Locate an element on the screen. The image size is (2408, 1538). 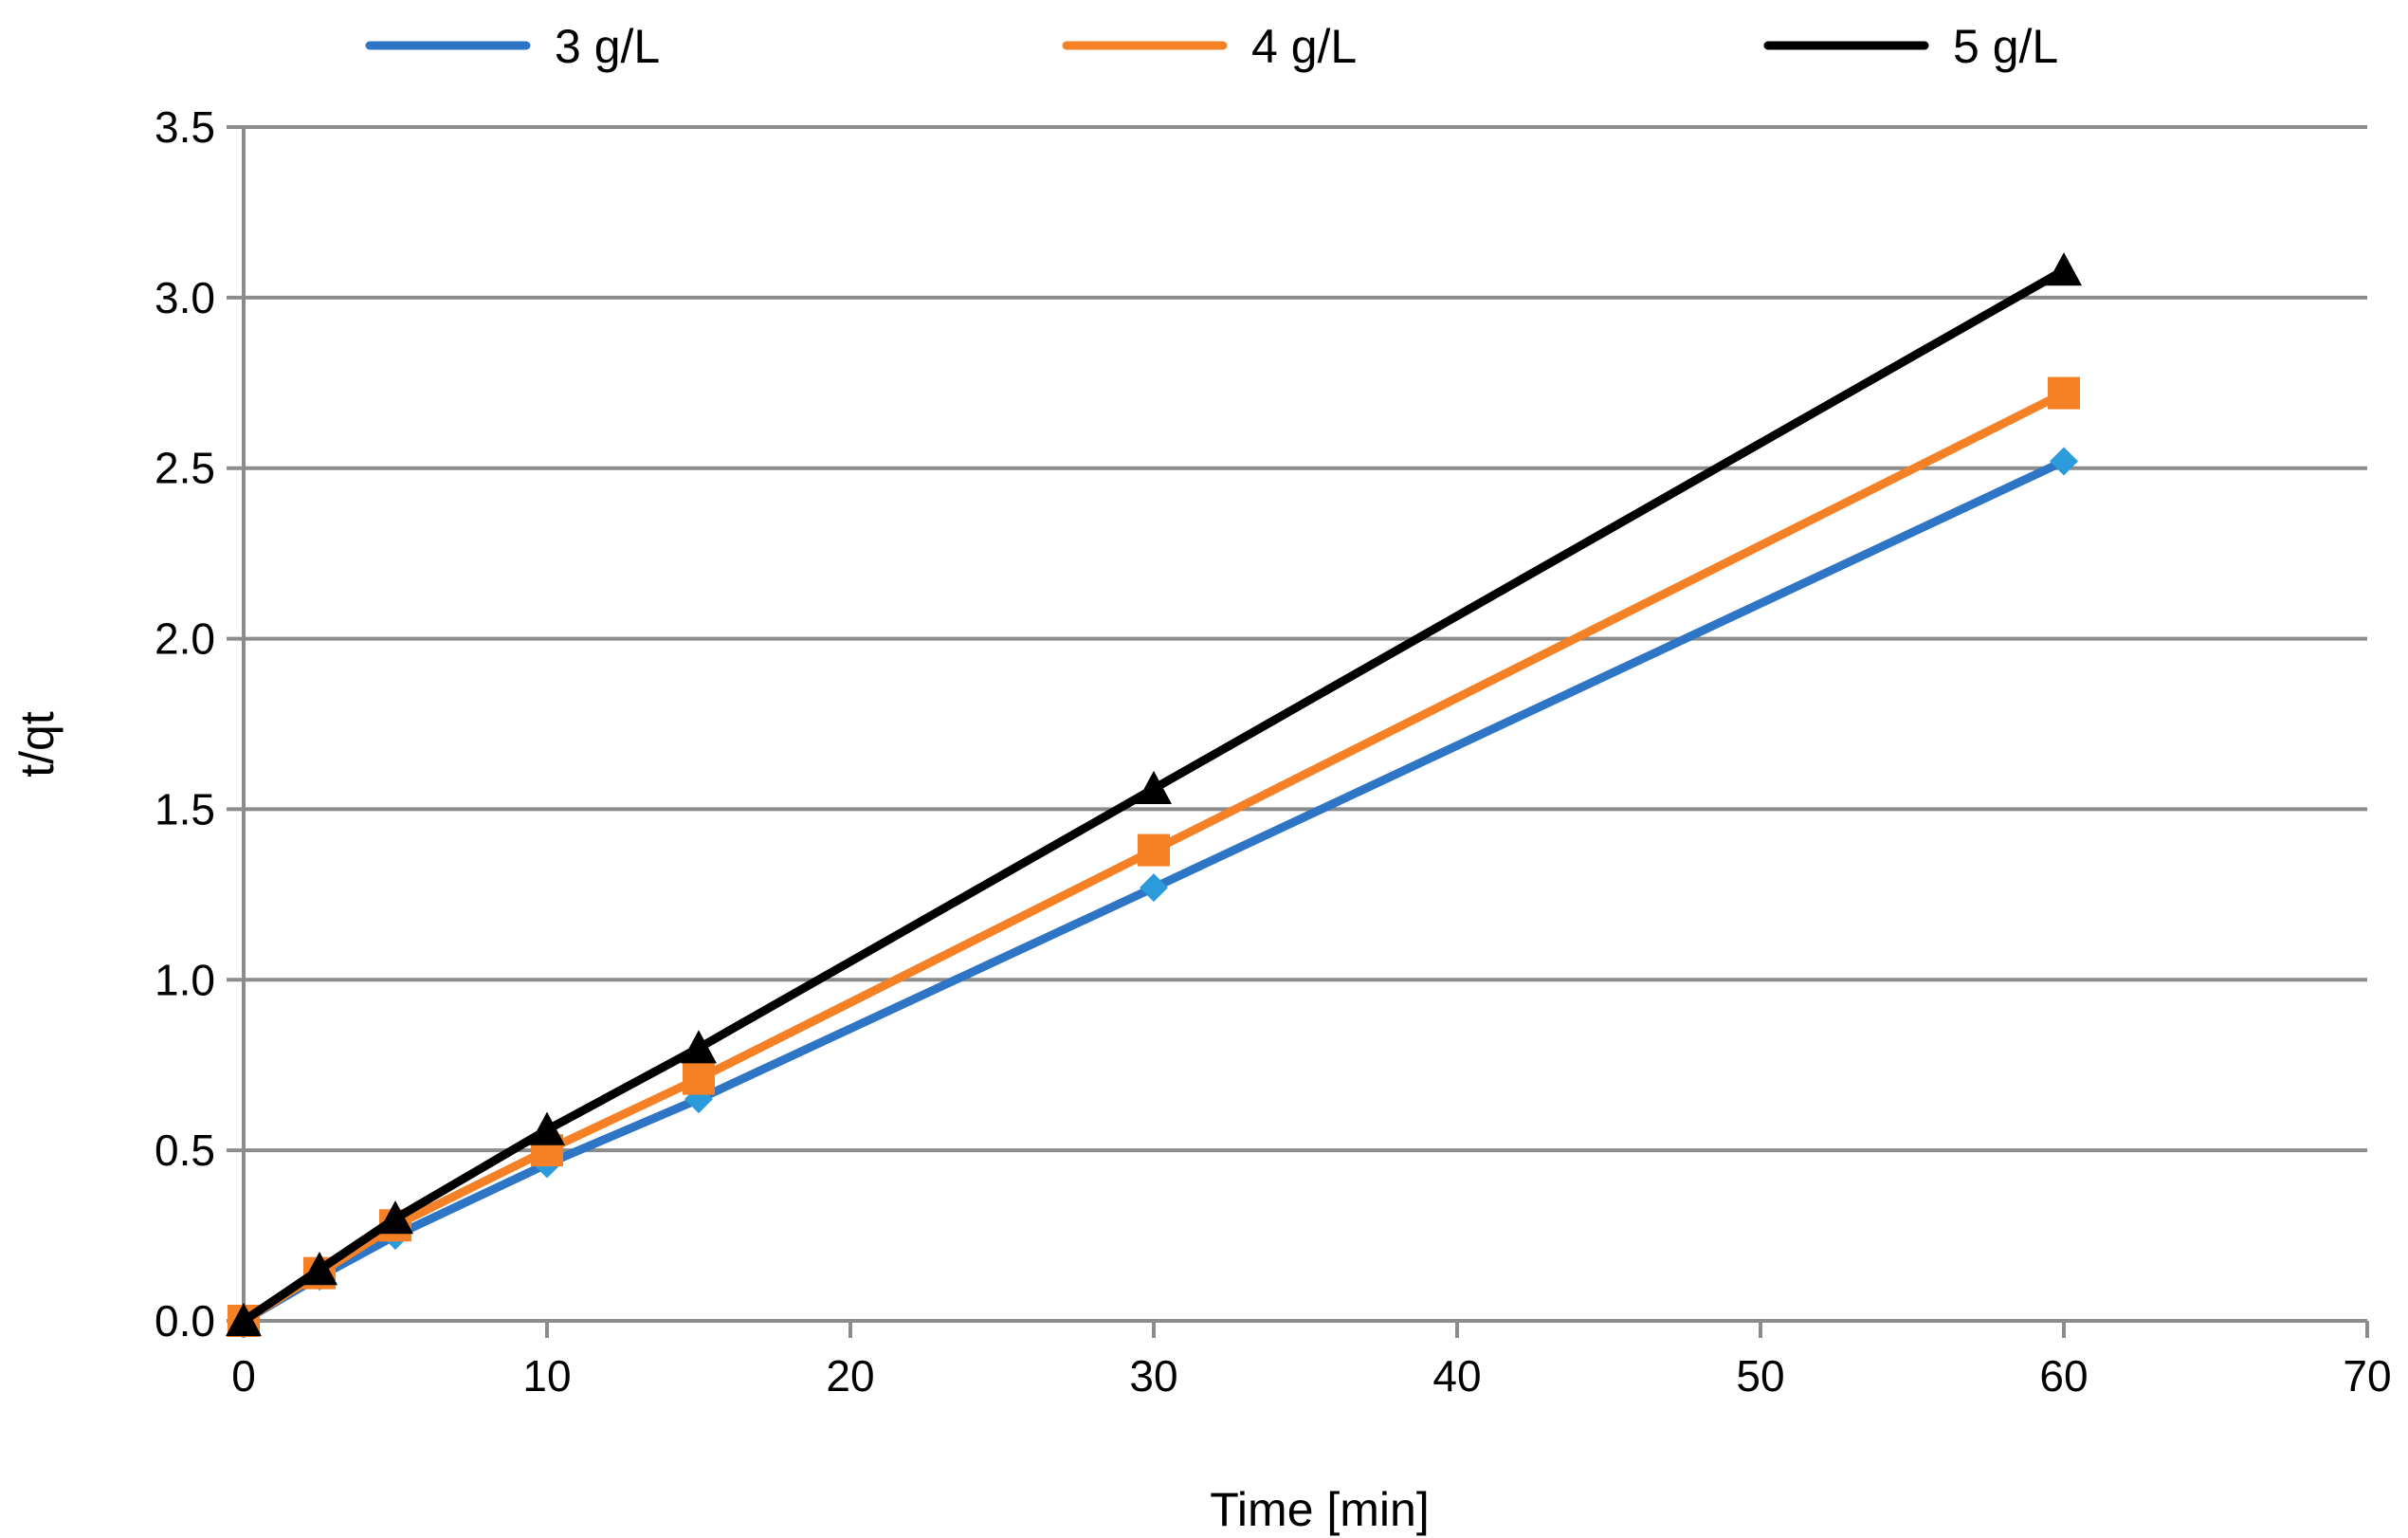
legend-label: 3 g/L is located at coordinates (607, 46).